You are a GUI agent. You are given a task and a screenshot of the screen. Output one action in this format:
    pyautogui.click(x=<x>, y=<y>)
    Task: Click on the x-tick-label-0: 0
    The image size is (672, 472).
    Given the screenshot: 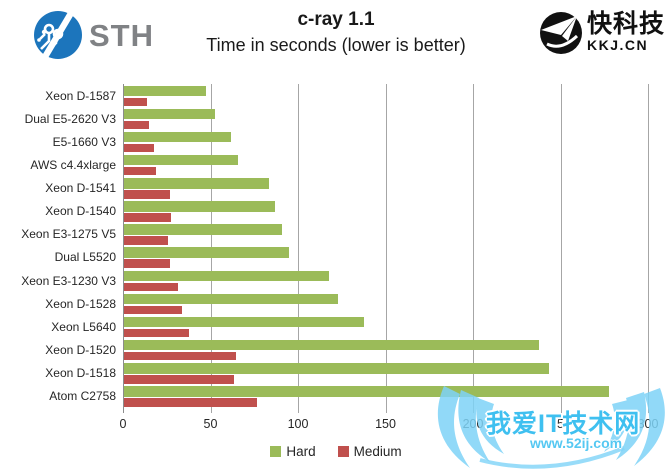 What is the action you would take?
    pyautogui.click(x=123, y=424)
    